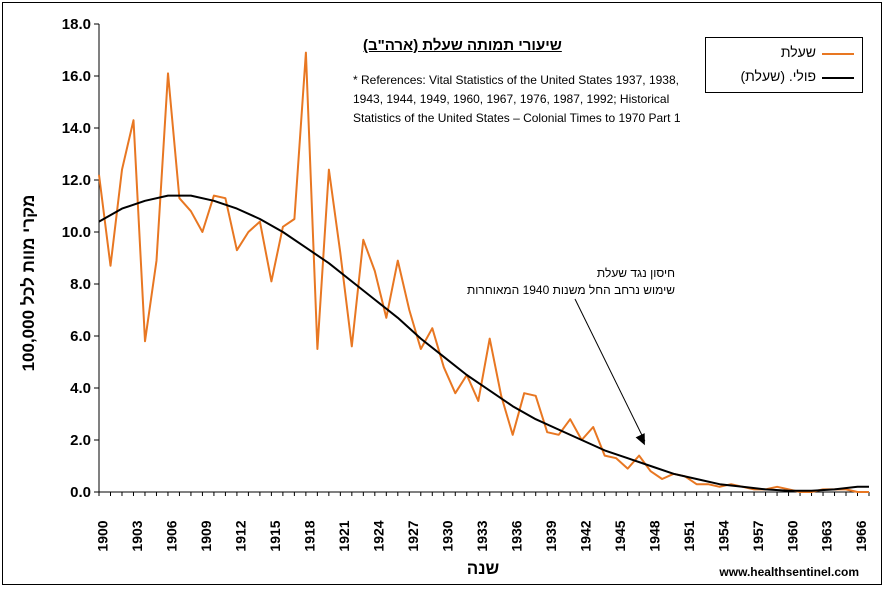 The height and width of the screenshot is (589, 886). What do you see at coordinates (635, 273) in the screenshot?
I see `annotation-line-1: חיסון נגד שעלת` at bounding box center [635, 273].